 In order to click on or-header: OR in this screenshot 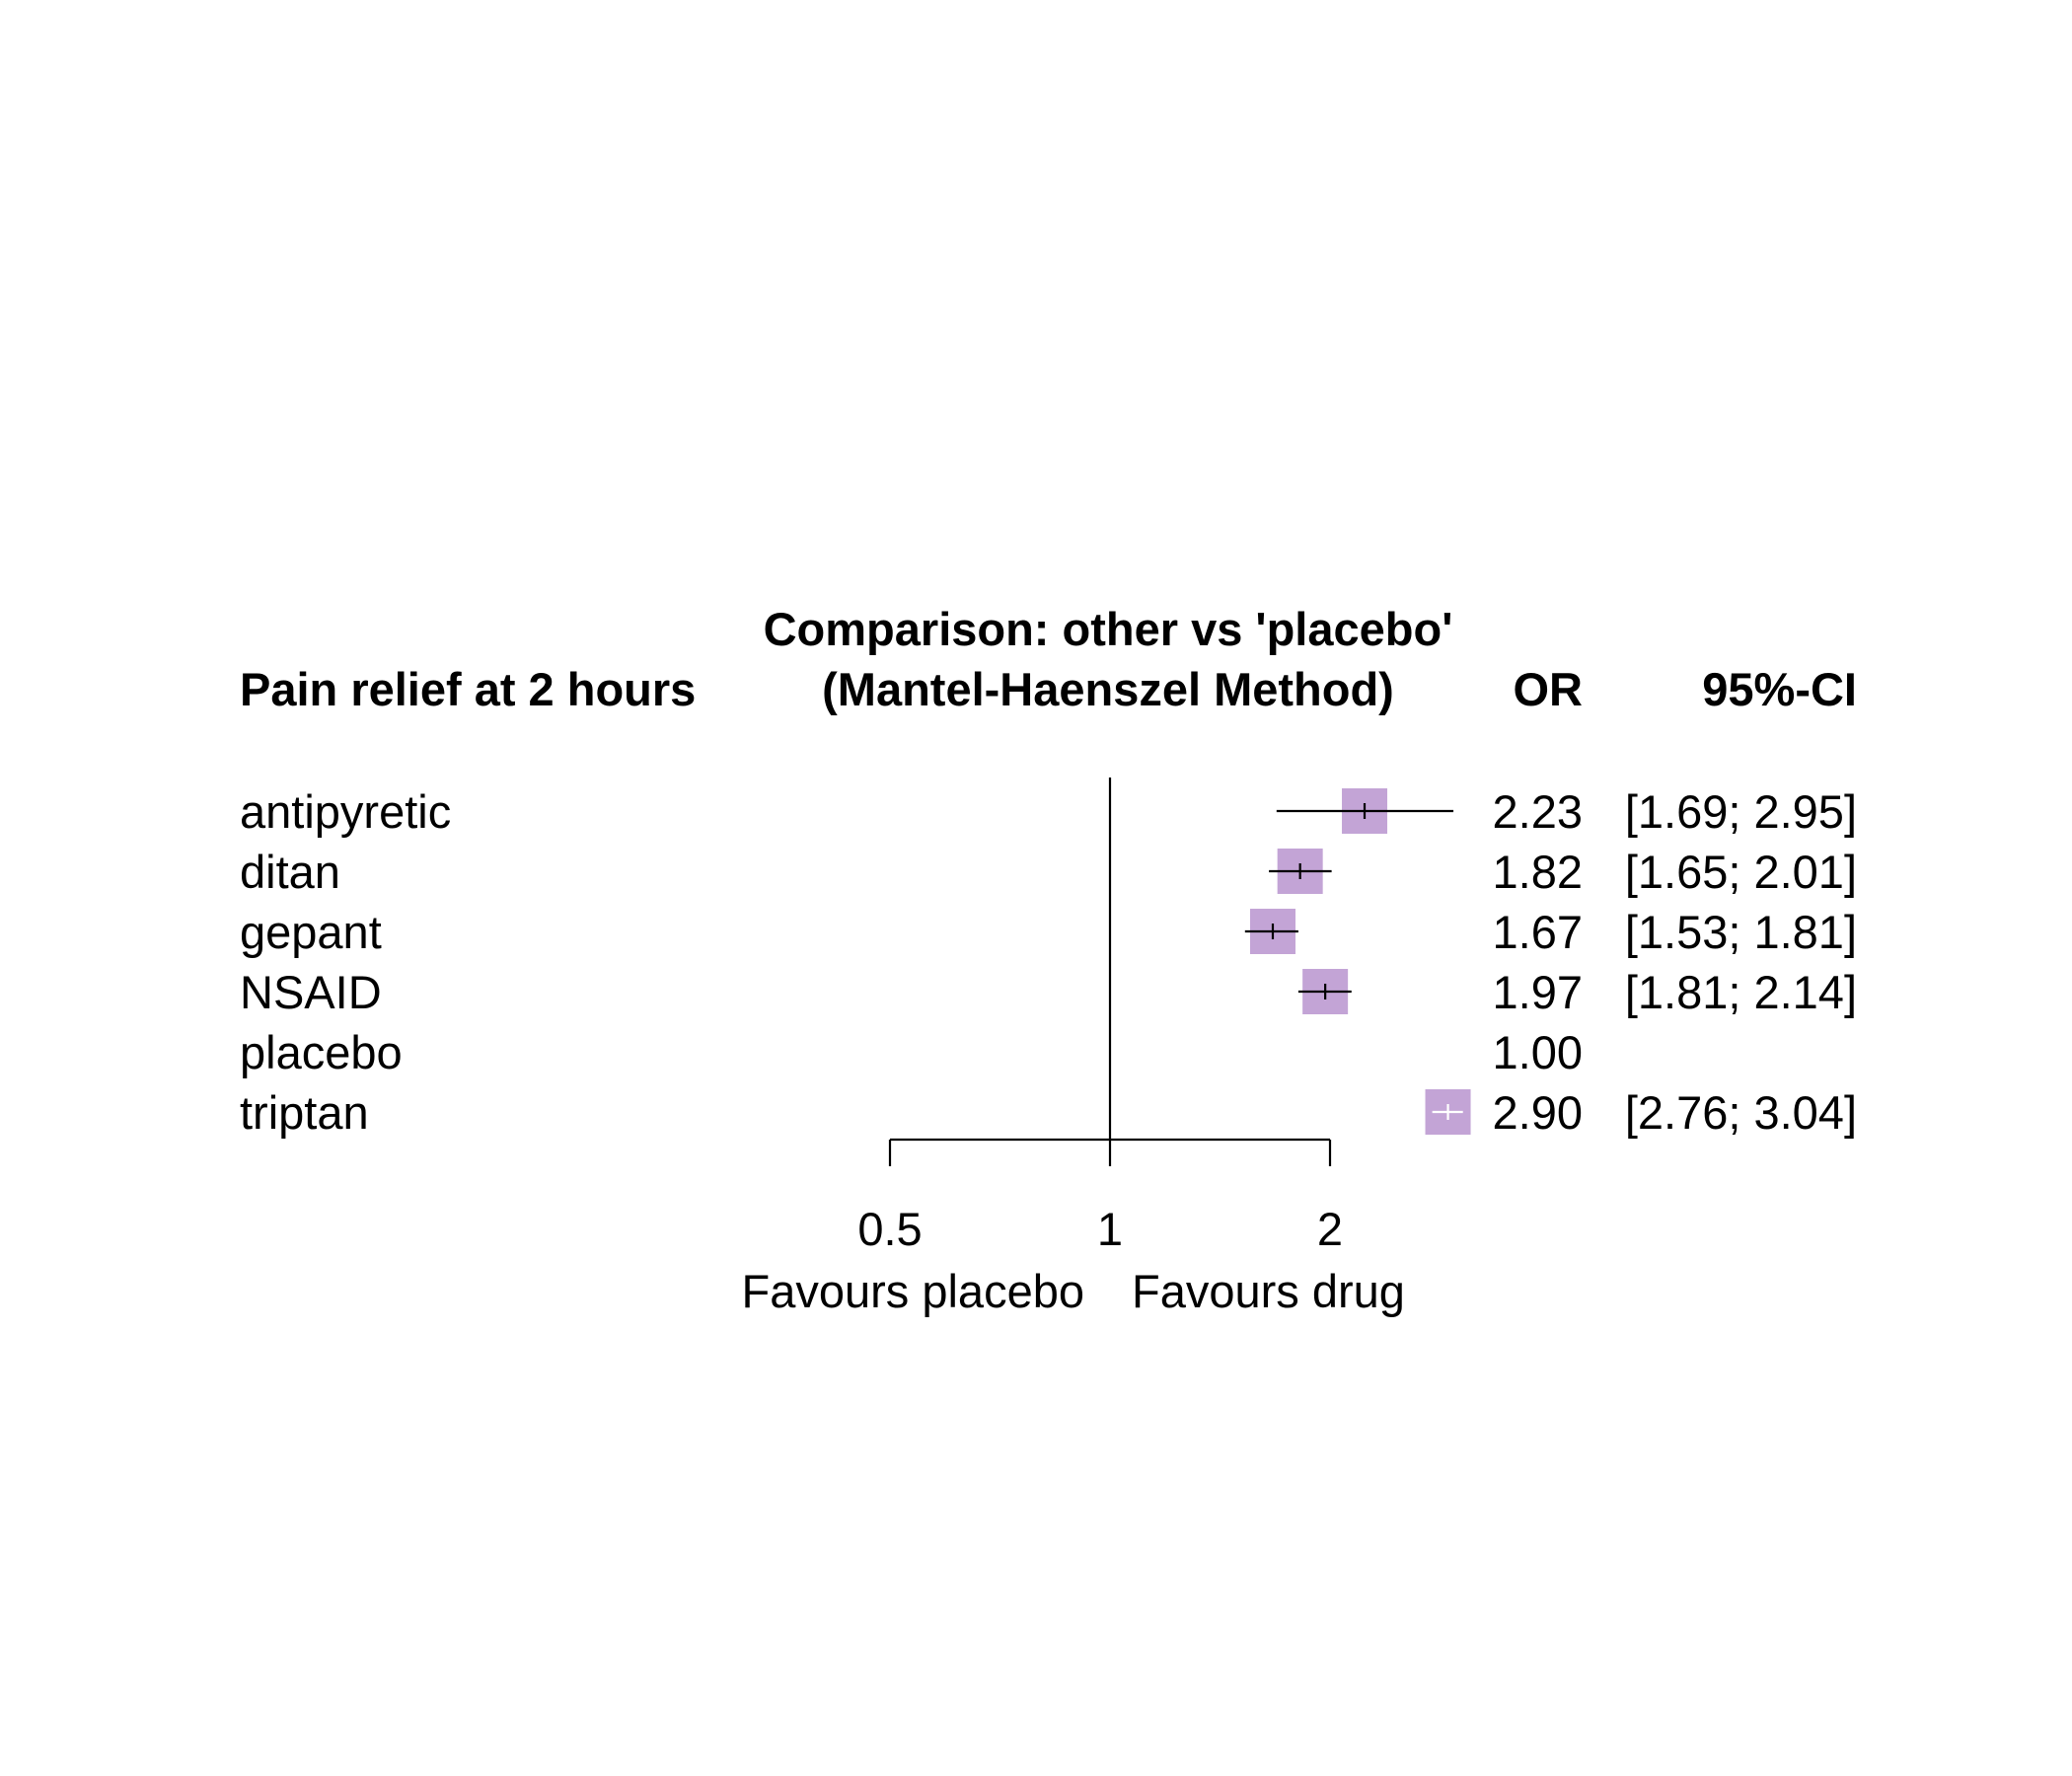, I will do `click(1549, 689)`.